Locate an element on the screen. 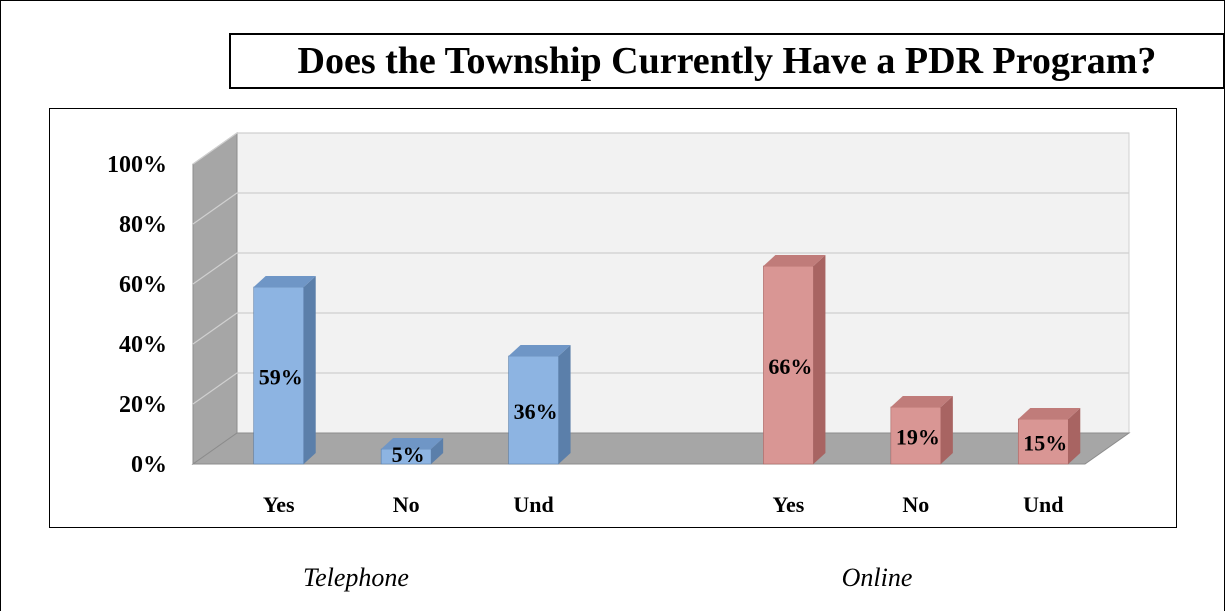 The image size is (1227, 611). data-label: 15% is located at coordinates (1045, 443).